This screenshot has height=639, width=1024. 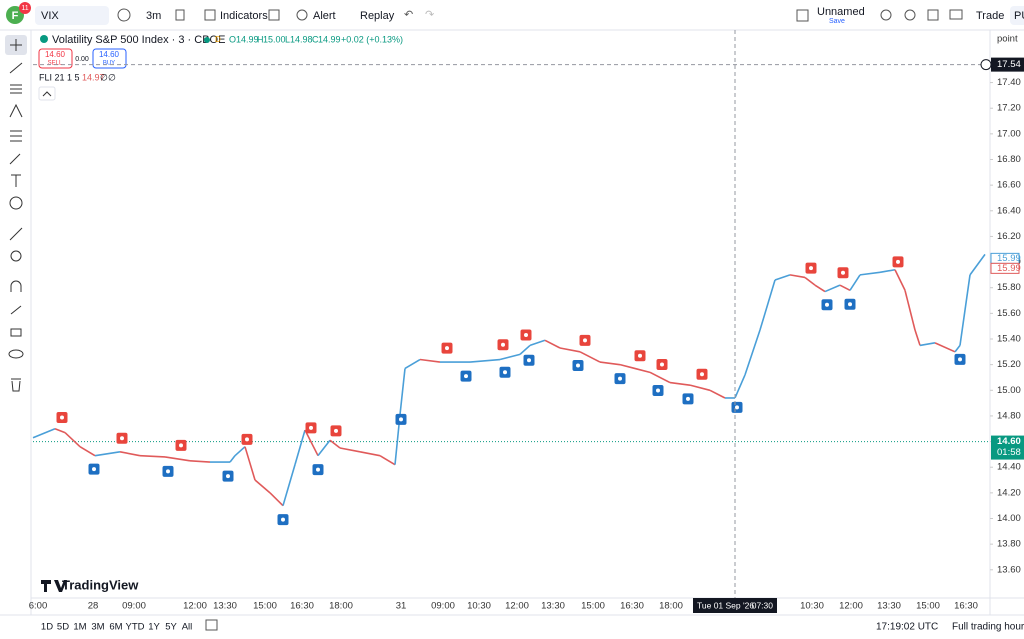 What do you see at coordinates (16, 110) in the screenshot?
I see `pattern-tool` at bounding box center [16, 110].